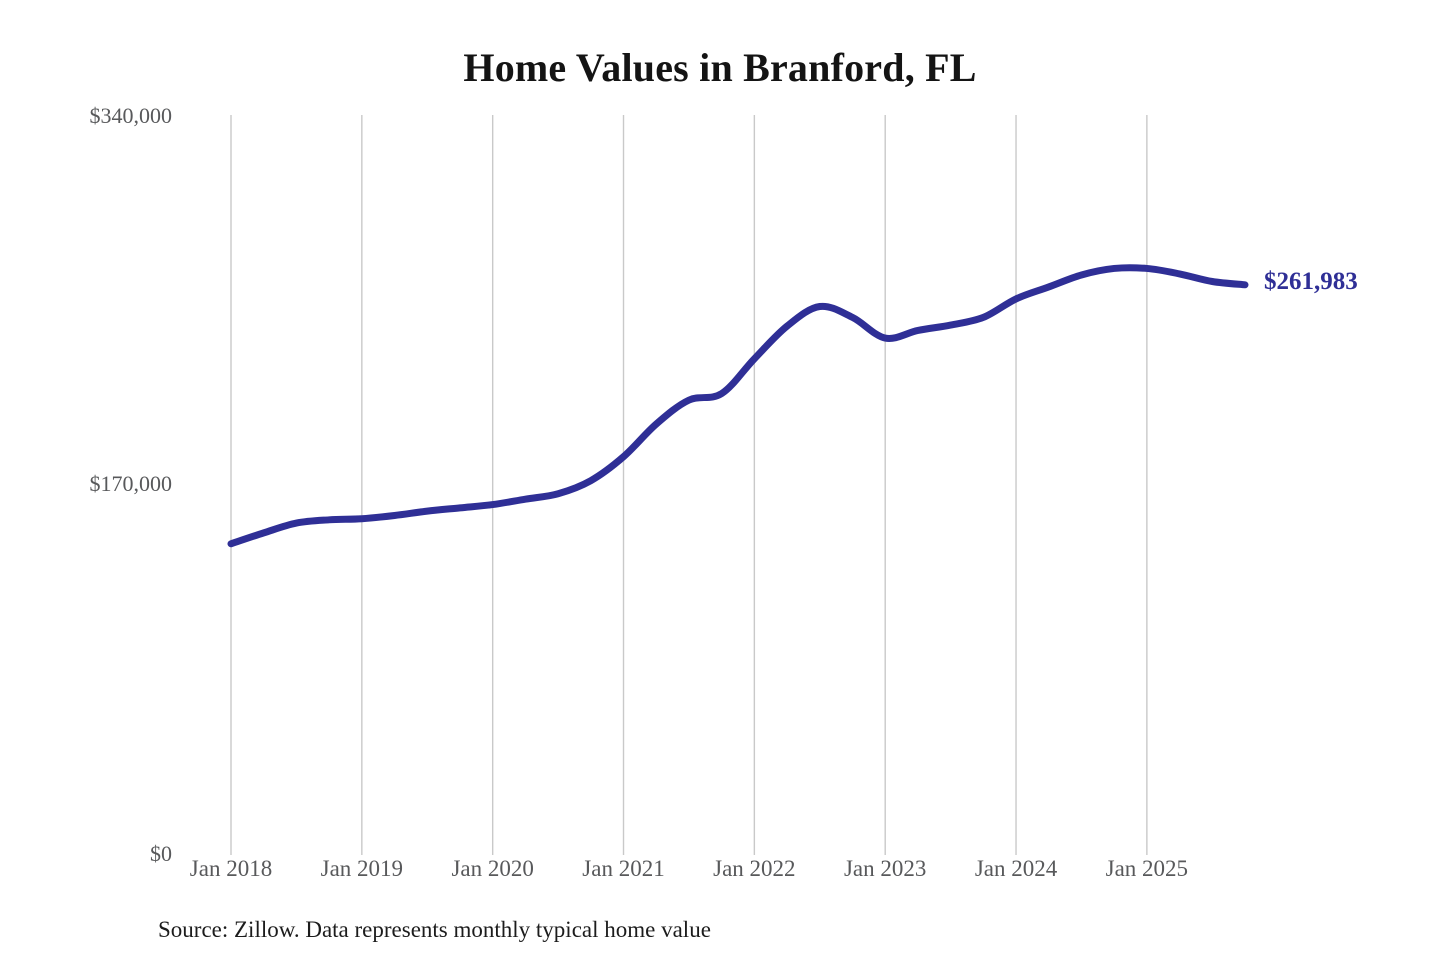 The image size is (1440, 960). What do you see at coordinates (720, 67) in the screenshot?
I see `chart-title: Home Values in Branford, FL` at bounding box center [720, 67].